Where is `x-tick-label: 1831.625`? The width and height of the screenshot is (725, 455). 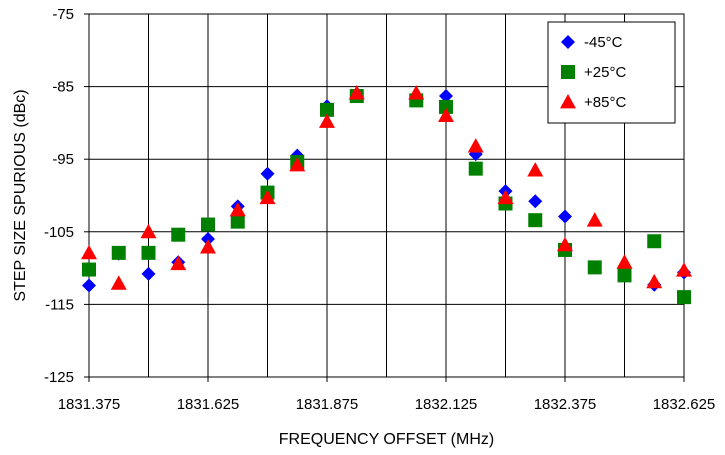
x-tick-label: 1831.625 is located at coordinates (208, 404).